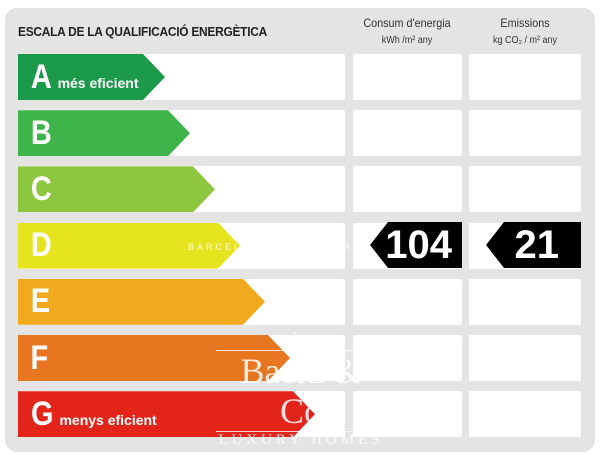  Describe the element at coordinates (407, 23) in the screenshot. I see `energy-label: Consum d'energia` at that location.